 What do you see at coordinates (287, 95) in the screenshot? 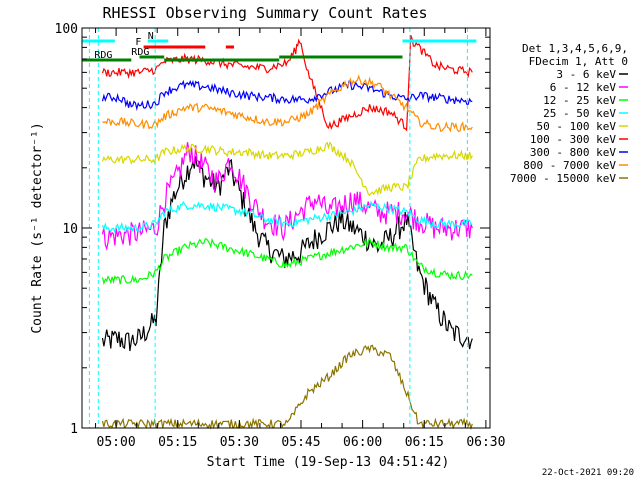
I see `series-line-300-800-kev` at bounding box center [287, 95].